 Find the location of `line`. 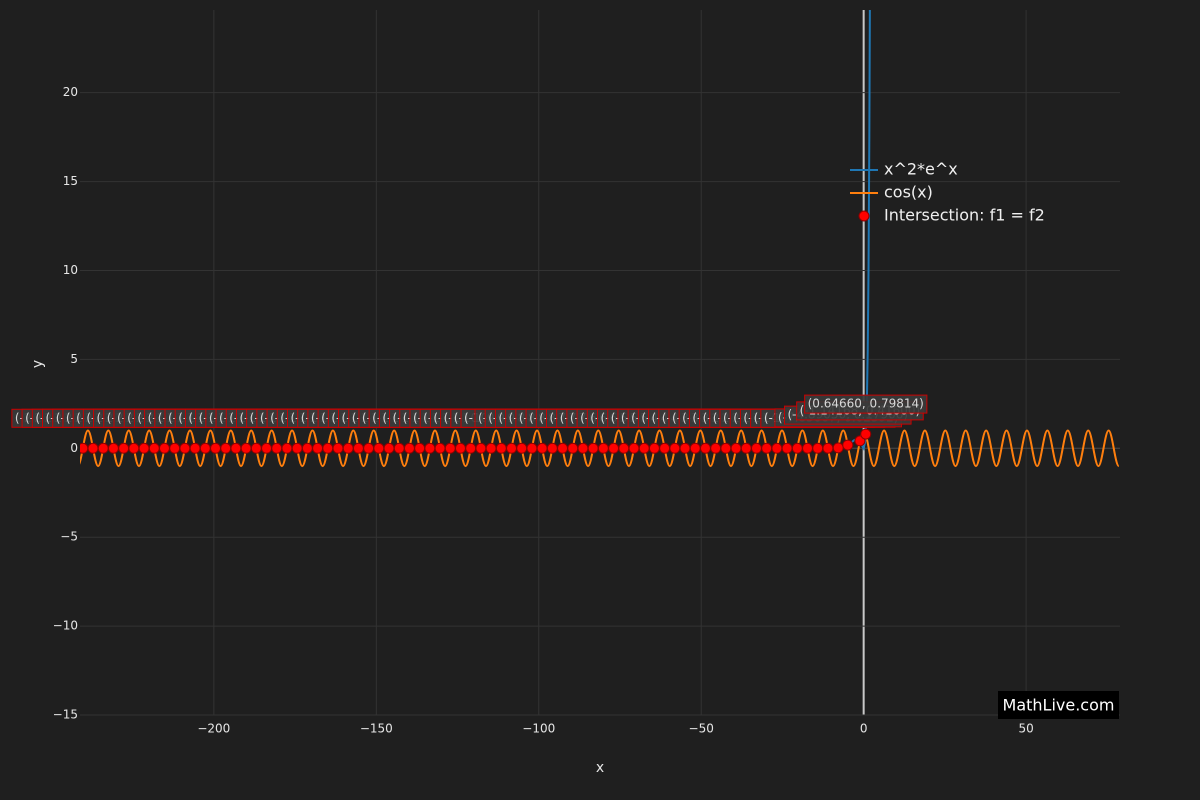

line is located at coordinates (600, 448).